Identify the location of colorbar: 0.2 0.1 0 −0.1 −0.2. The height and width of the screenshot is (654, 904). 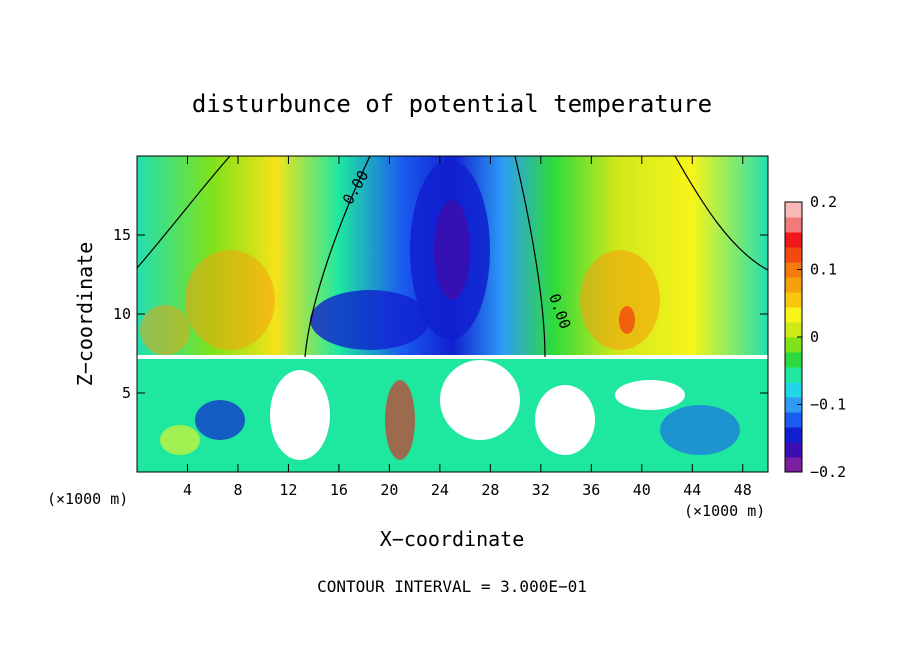
(815, 337).